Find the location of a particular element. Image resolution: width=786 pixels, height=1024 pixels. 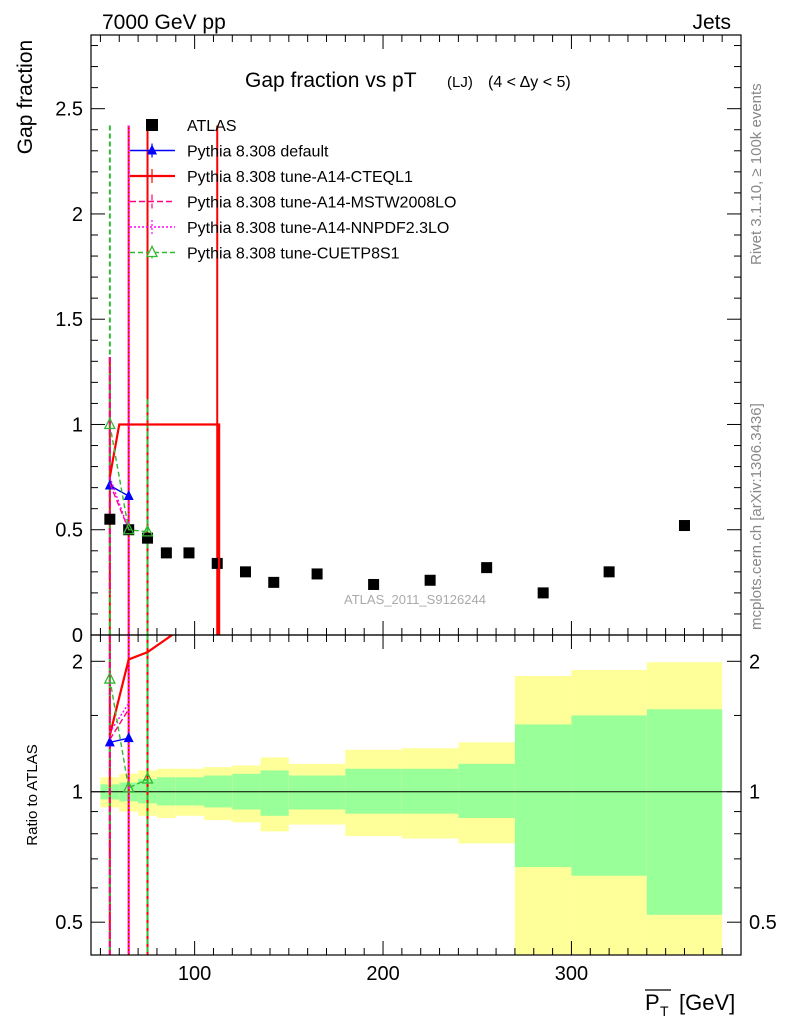

legend-label-0: ATLAS is located at coordinates (212, 126).